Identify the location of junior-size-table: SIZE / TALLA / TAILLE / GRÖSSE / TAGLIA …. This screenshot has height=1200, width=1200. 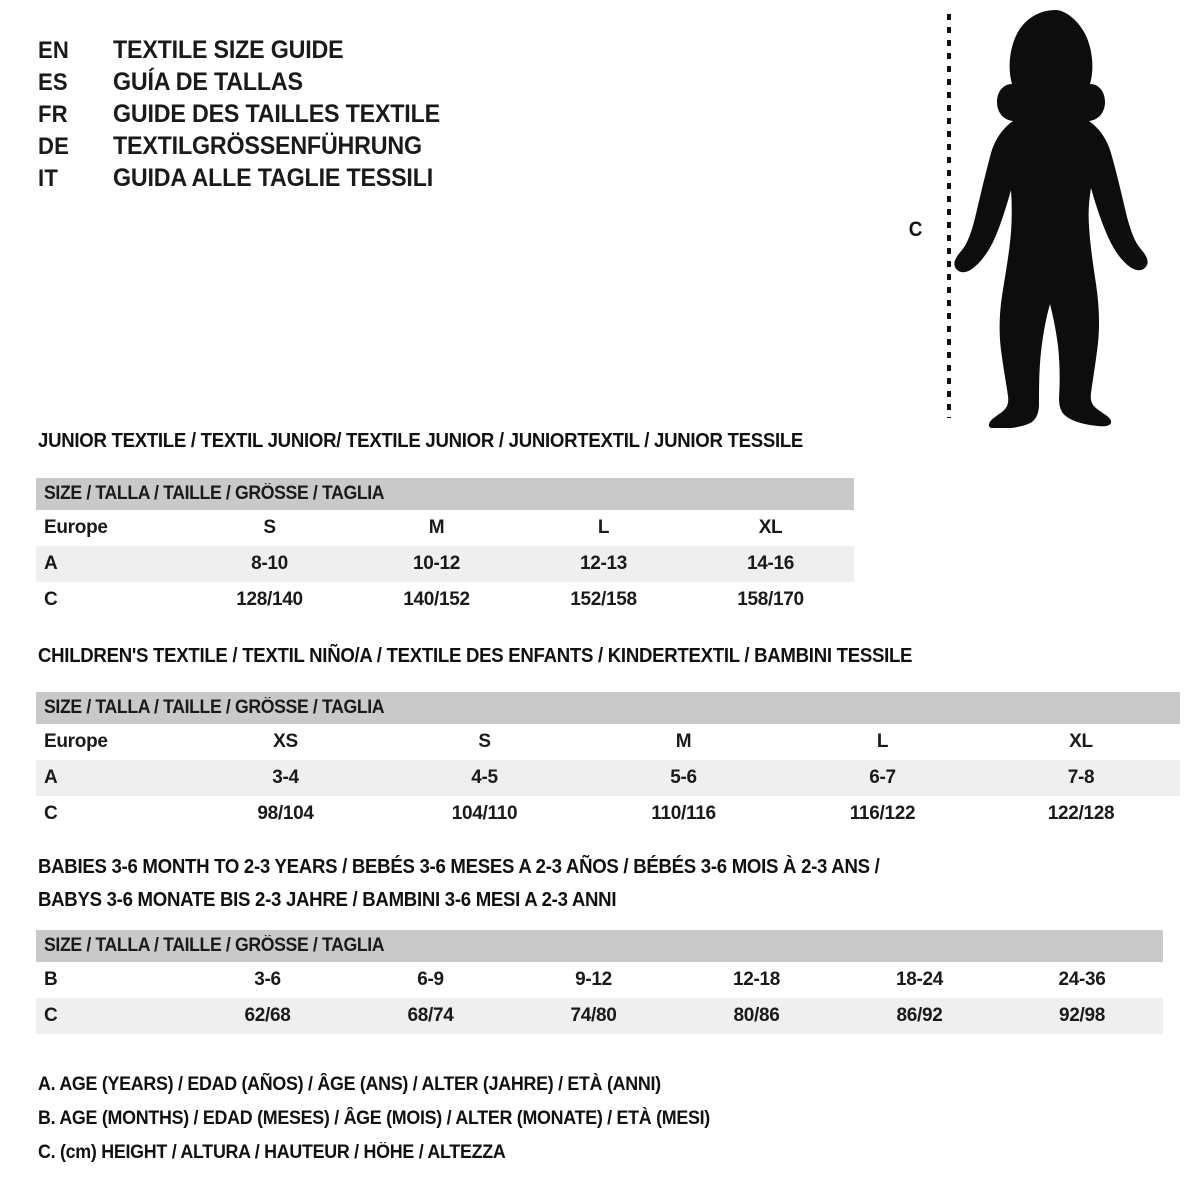
(445, 548).